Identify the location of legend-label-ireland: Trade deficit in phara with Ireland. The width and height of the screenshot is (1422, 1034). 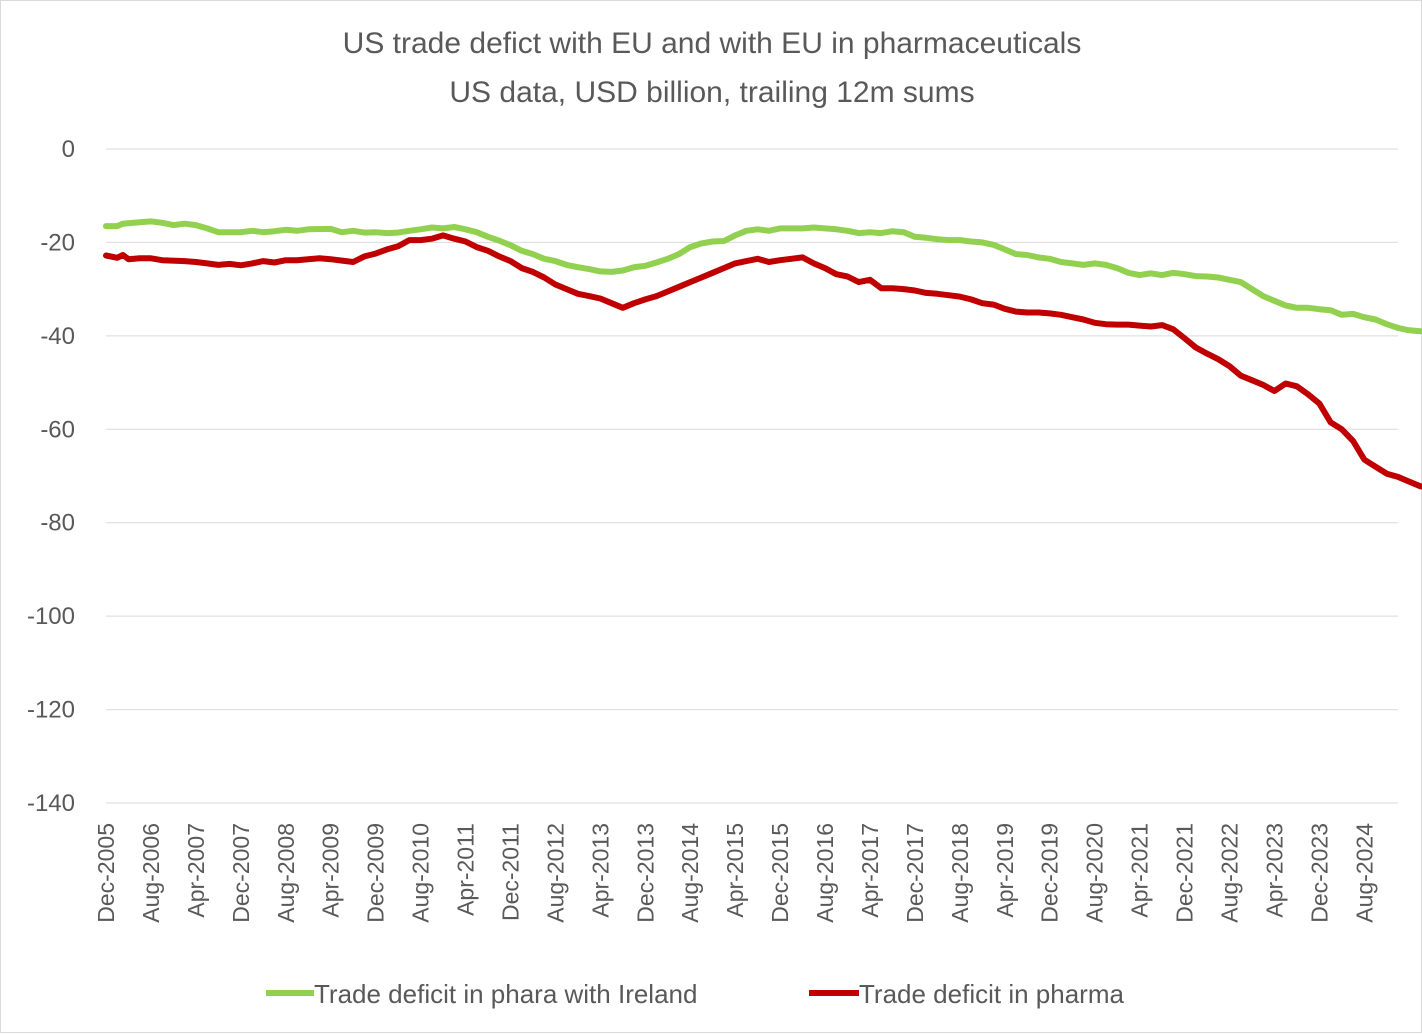
(505, 994).